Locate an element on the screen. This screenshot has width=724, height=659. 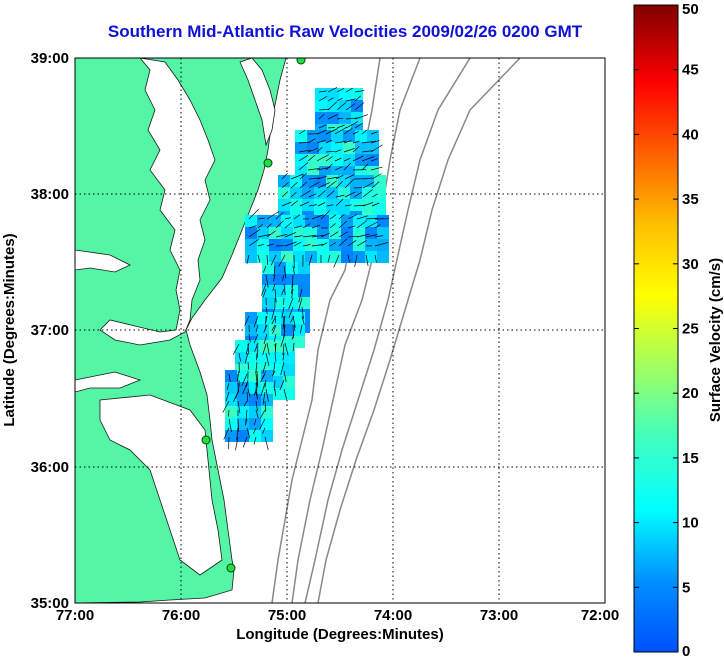
colorbar-tick-label: 35 is located at coordinates (690, 199).